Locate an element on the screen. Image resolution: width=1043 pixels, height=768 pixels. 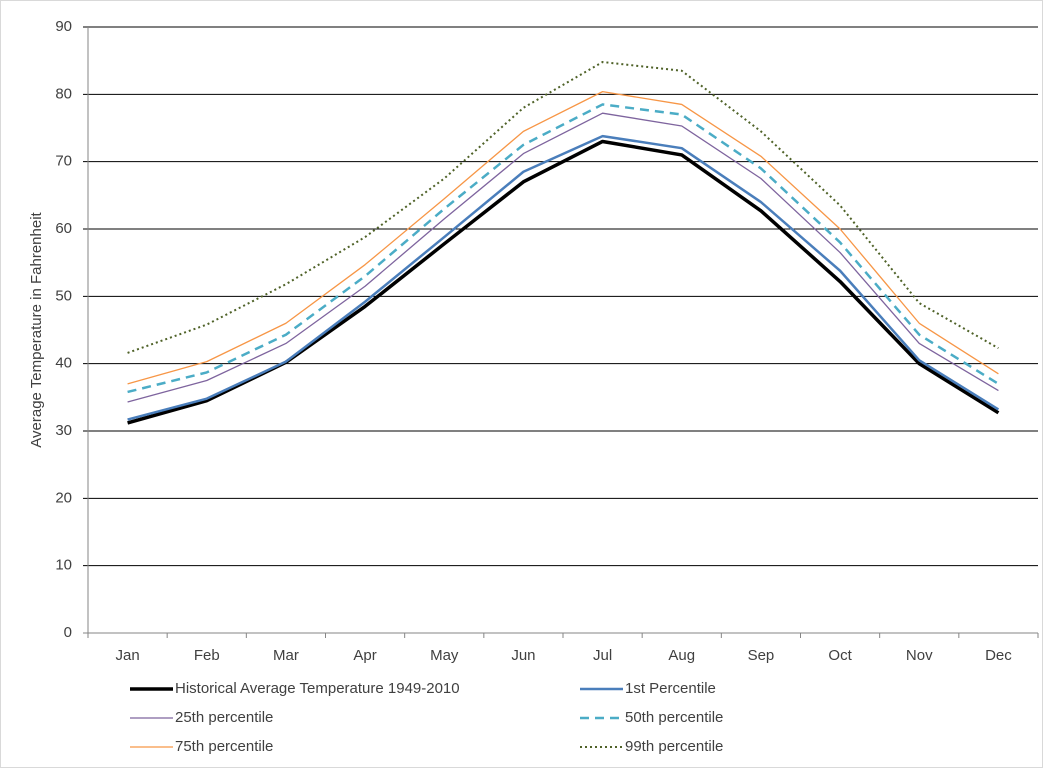
y-tick-label: 10 is located at coordinates (63, 565).